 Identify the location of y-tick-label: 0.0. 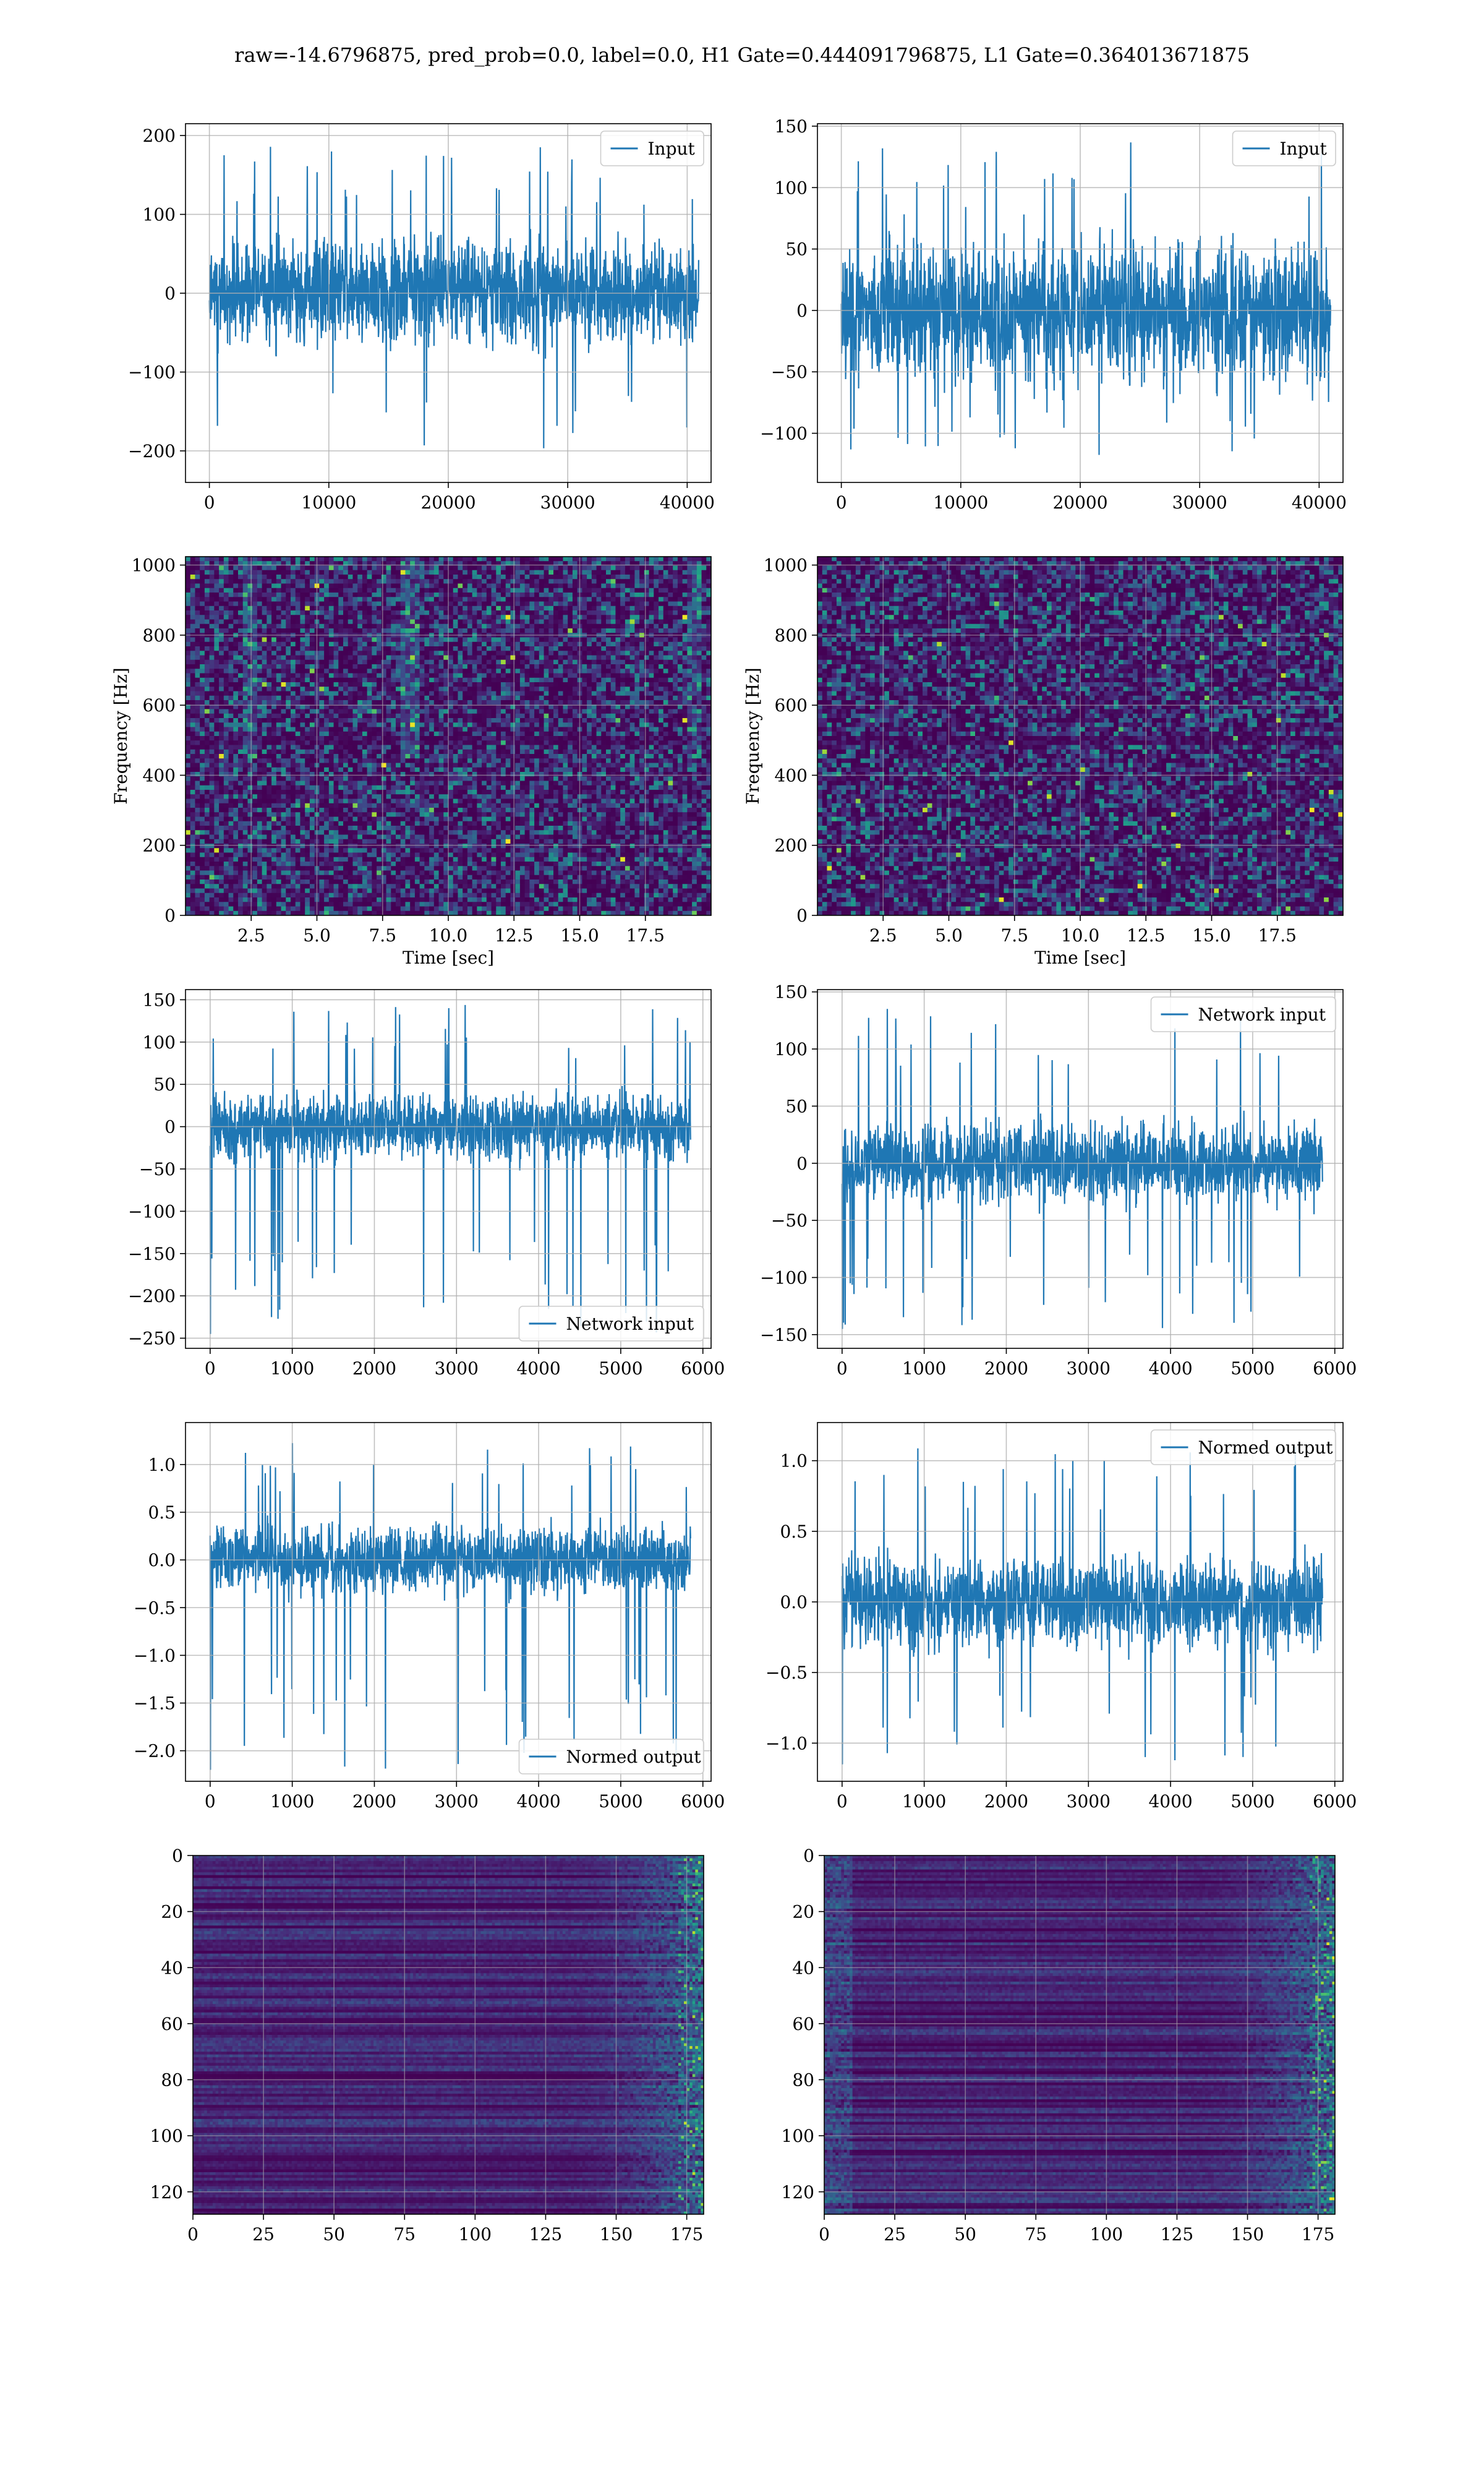
(794, 1602).